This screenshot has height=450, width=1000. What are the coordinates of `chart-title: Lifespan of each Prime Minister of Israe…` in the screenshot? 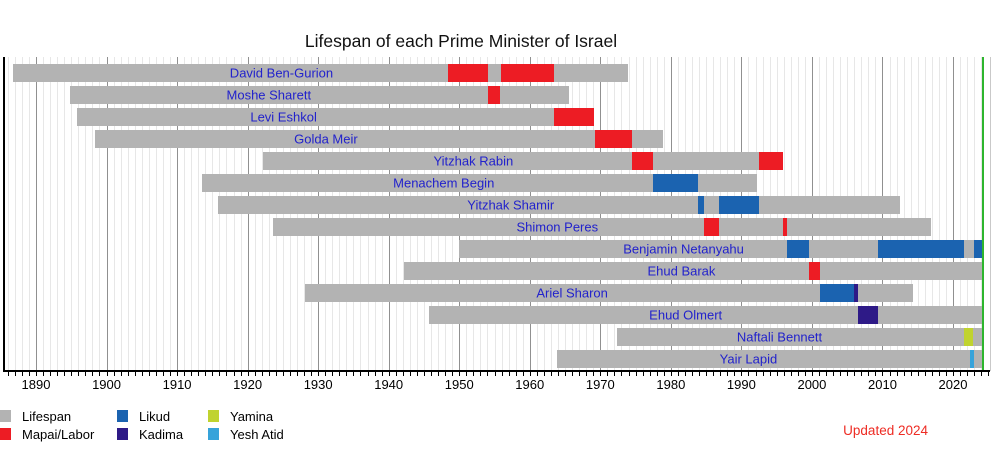 It's located at (461, 41).